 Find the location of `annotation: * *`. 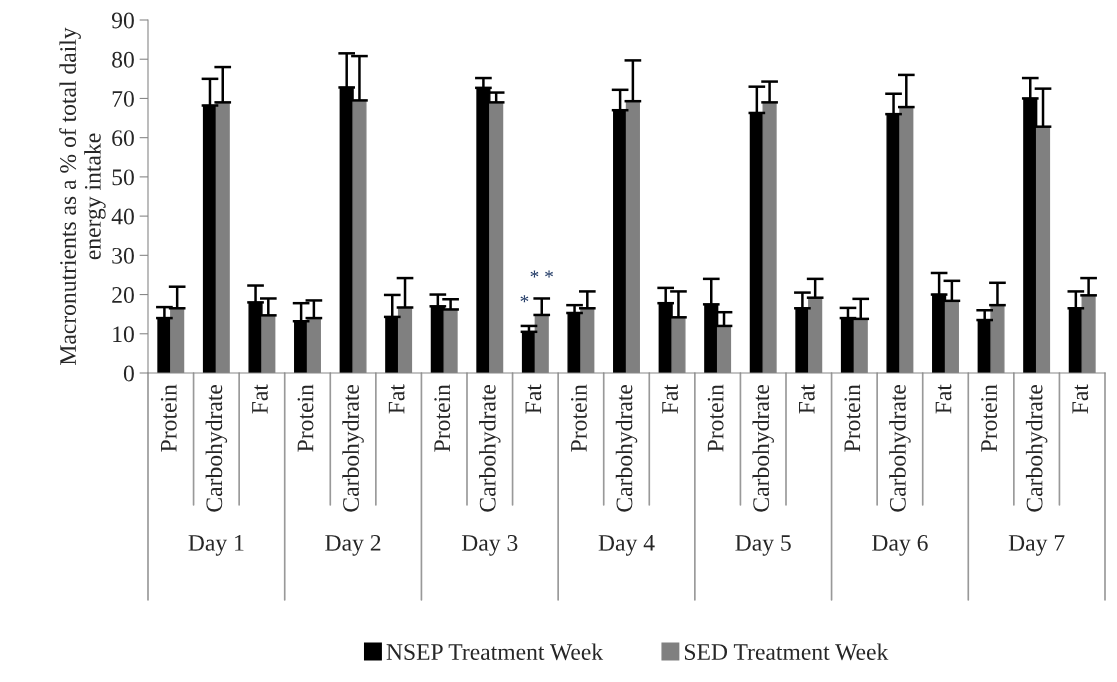

annotation: * * is located at coordinates (541, 274).